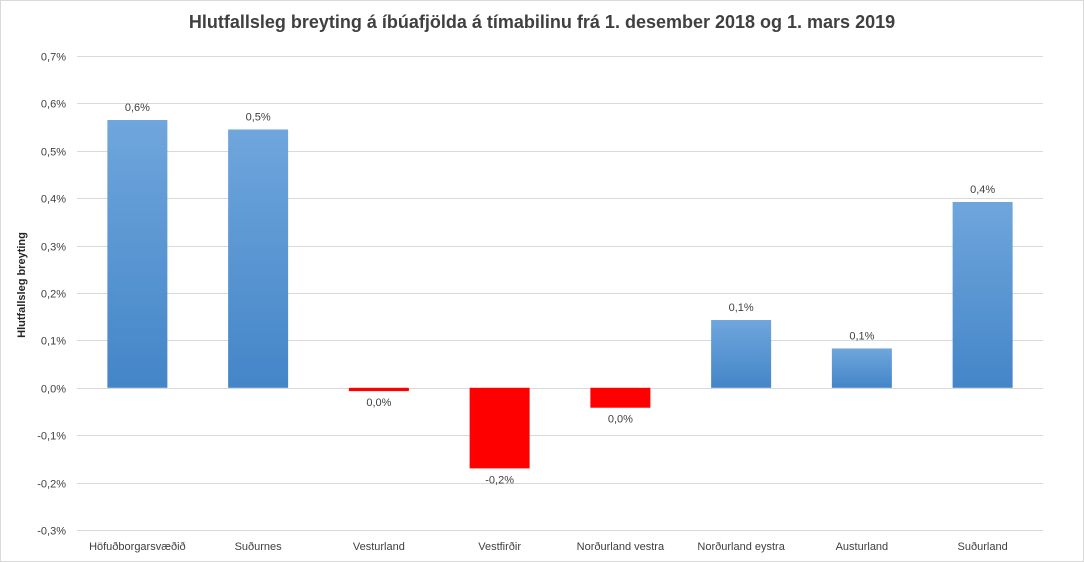 This screenshot has height=562, width=1084. What do you see at coordinates (982, 294) in the screenshot?
I see `bar-sudurland` at bounding box center [982, 294].